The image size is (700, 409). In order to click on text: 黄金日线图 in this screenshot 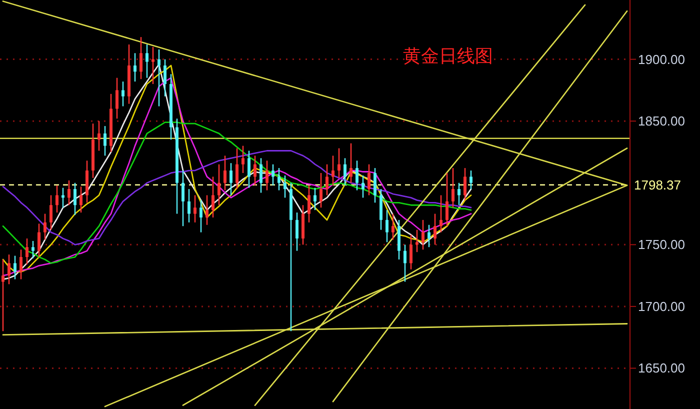, I will do `click(448, 56)`.